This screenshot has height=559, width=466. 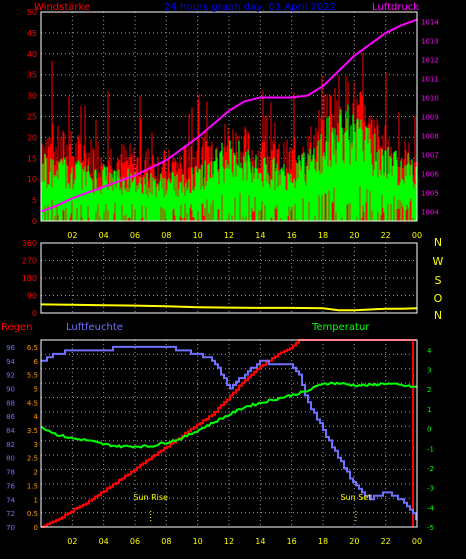 What do you see at coordinates (229, 307) in the screenshot?
I see `wind-direction-line` at bounding box center [229, 307].